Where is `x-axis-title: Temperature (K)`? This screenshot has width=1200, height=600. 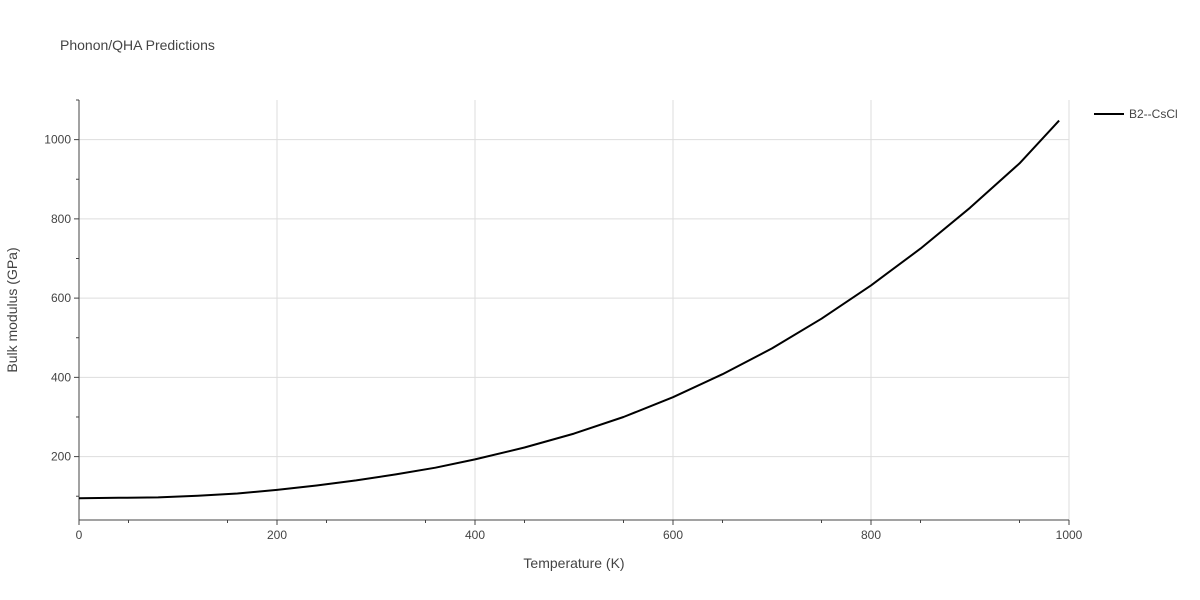 x-axis-title: Temperature (K) is located at coordinates (573, 563).